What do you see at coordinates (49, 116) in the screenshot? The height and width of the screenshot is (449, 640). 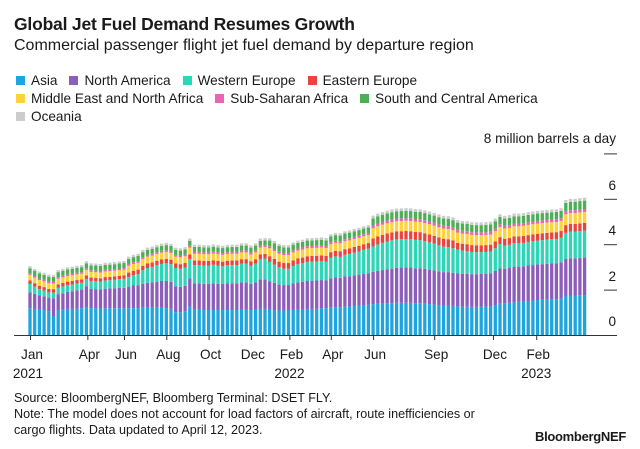 I see `legend-item-oceania: Oceania` at bounding box center [49, 116].